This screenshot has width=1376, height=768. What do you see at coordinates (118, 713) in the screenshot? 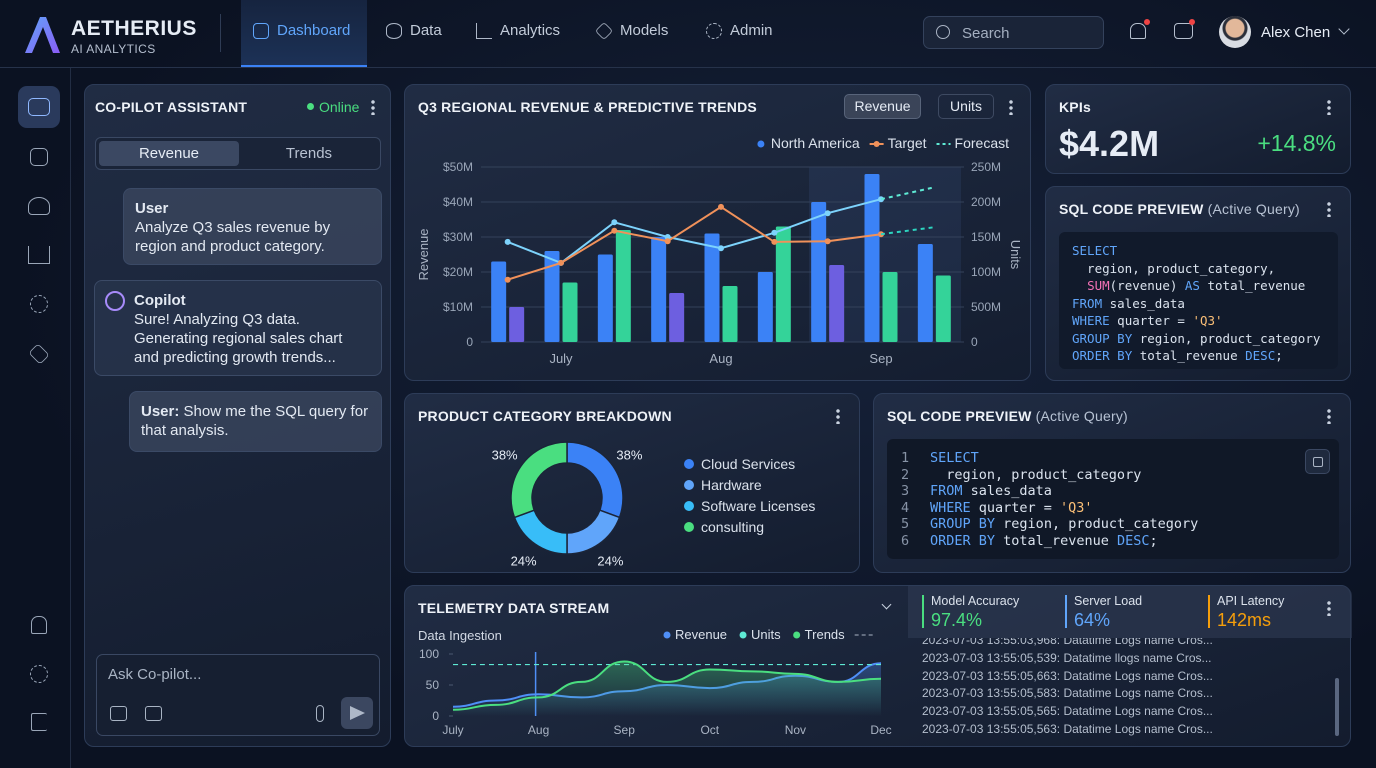
I see `image-icon` at bounding box center [118, 713].